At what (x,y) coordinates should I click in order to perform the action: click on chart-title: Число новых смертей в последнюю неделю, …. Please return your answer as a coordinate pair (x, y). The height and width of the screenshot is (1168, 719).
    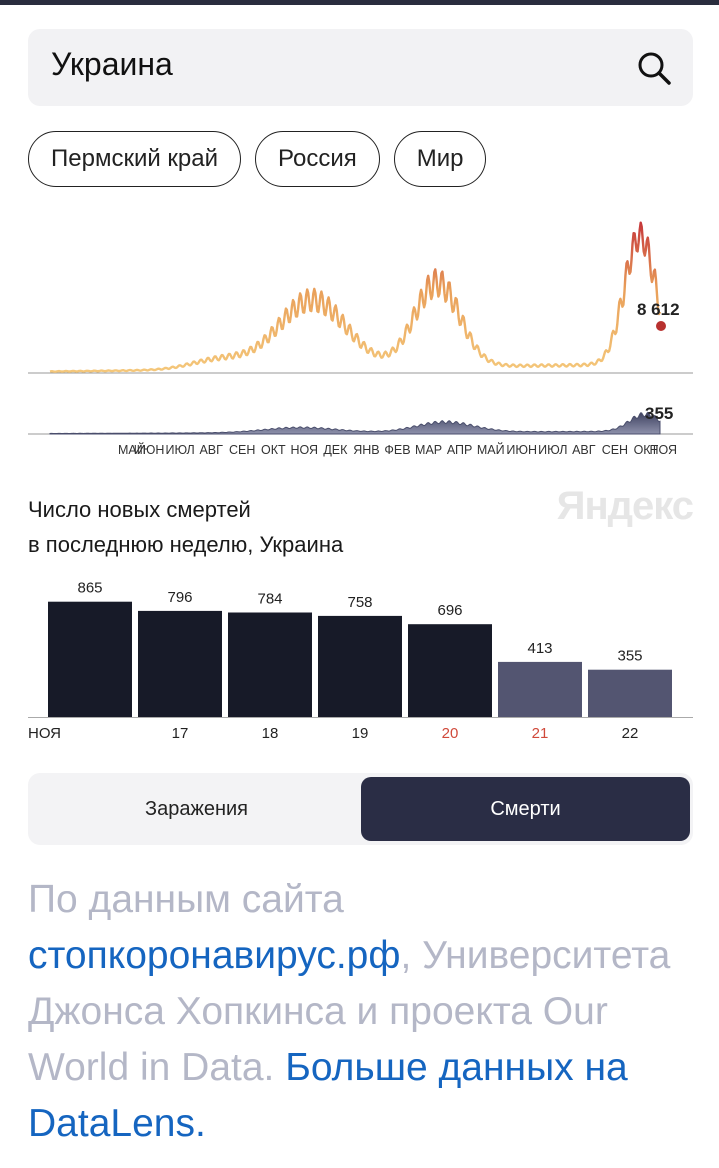
    Looking at the image, I should click on (185, 527).